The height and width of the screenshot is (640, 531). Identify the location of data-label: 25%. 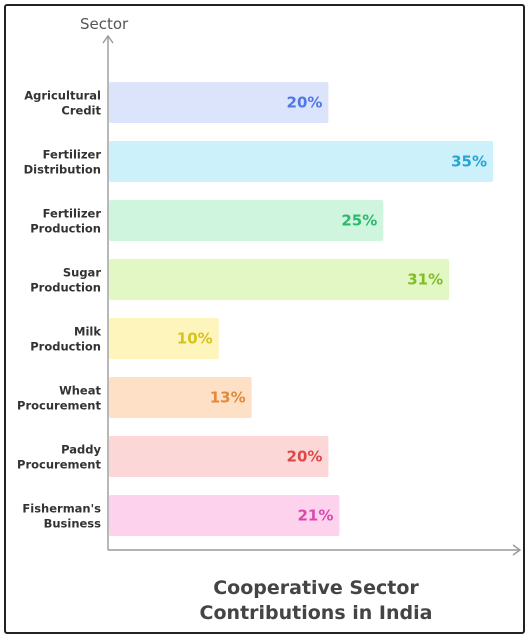
(359, 221).